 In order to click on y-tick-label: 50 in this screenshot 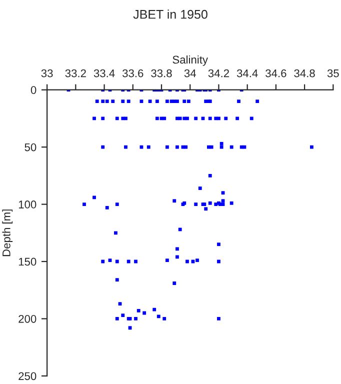, I will do `click(30, 147)`.